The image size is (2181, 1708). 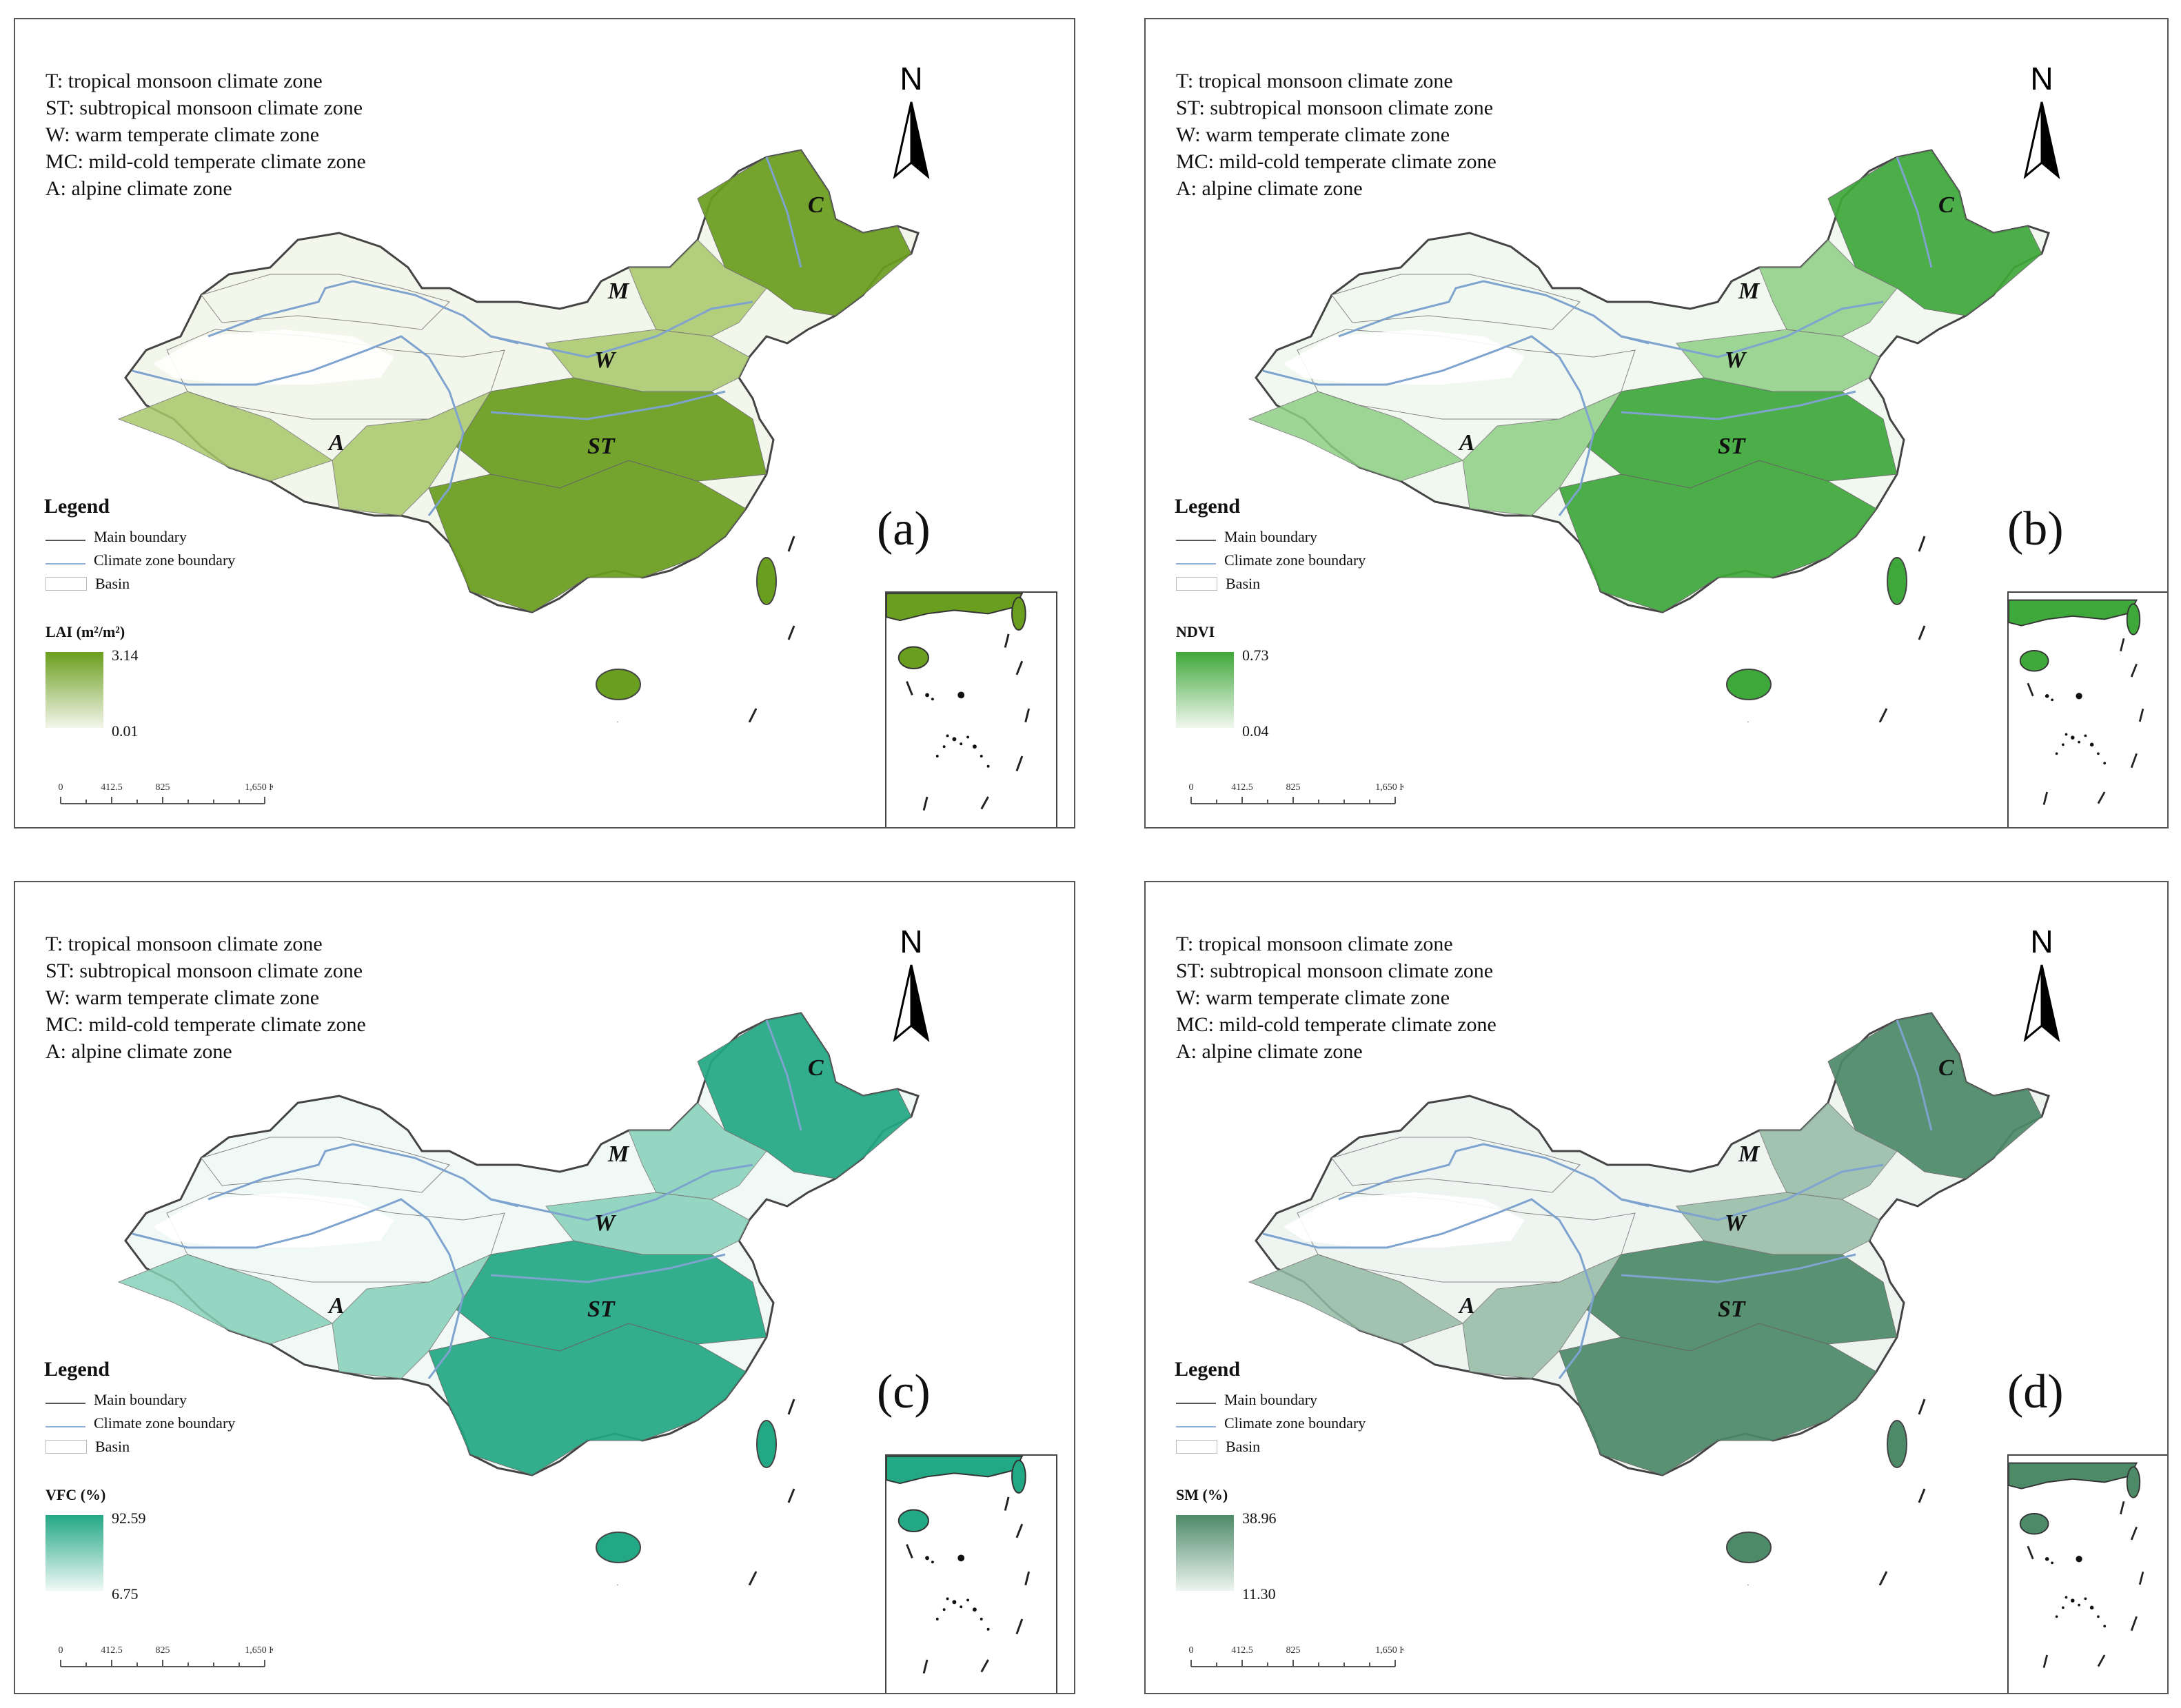 What do you see at coordinates (1202, 1494) in the screenshot?
I see `variable-title: SM (%)` at bounding box center [1202, 1494].